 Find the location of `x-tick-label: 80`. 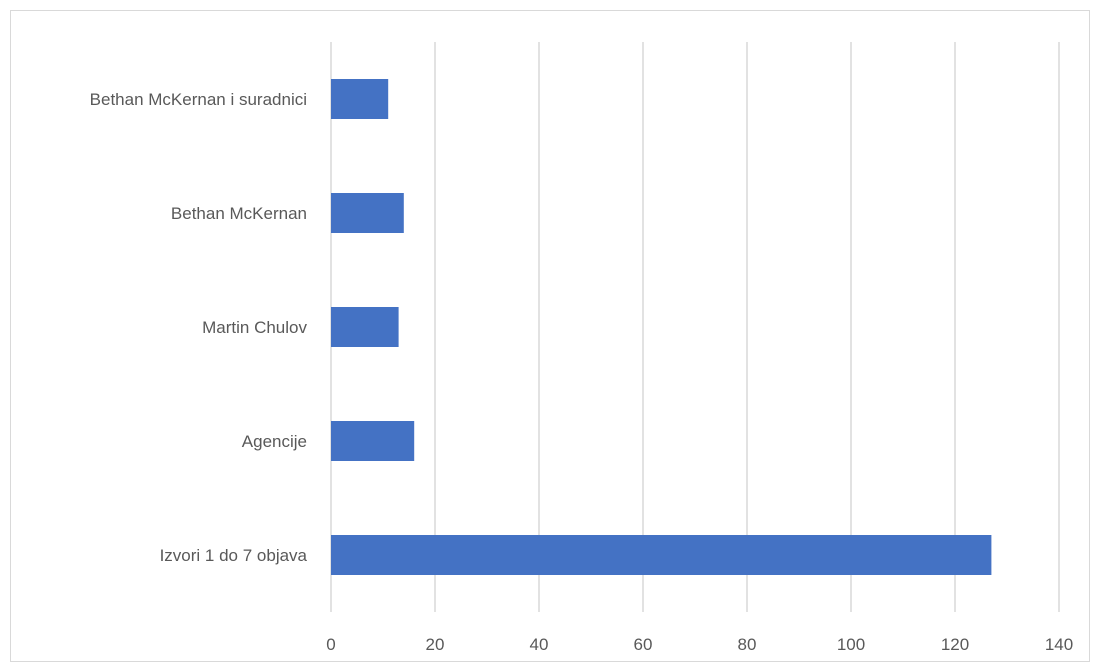

x-tick-label: 80 is located at coordinates (747, 644).